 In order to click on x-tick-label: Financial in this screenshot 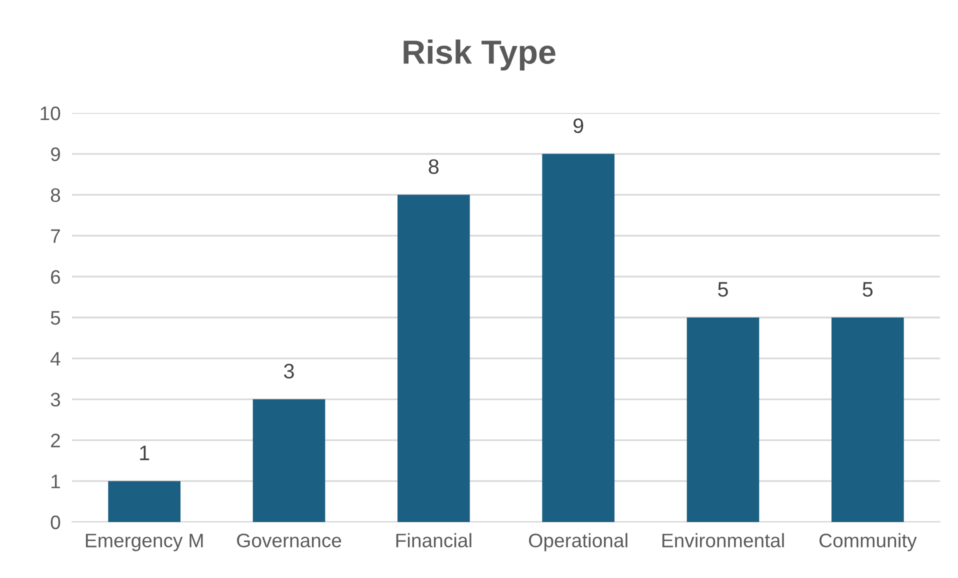, I will do `click(434, 540)`.